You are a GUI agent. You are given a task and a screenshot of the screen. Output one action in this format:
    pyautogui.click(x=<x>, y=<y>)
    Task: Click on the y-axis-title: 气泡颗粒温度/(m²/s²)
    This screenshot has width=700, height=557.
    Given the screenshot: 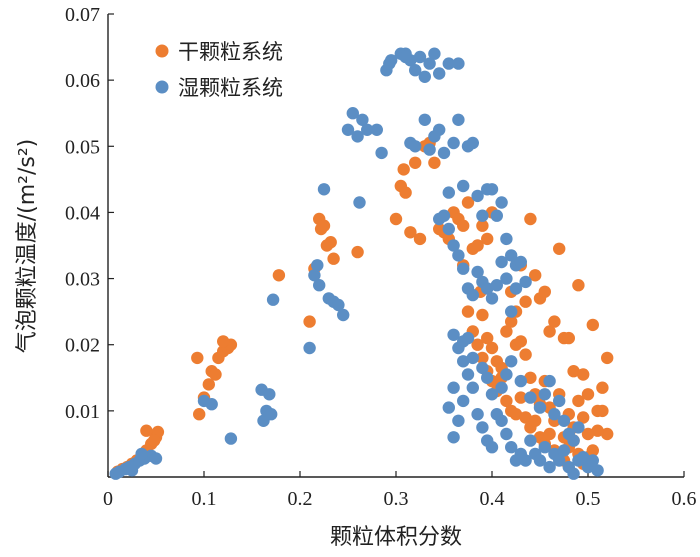 What is the action you would take?
    pyautogui.click(x=27, y=246)
    